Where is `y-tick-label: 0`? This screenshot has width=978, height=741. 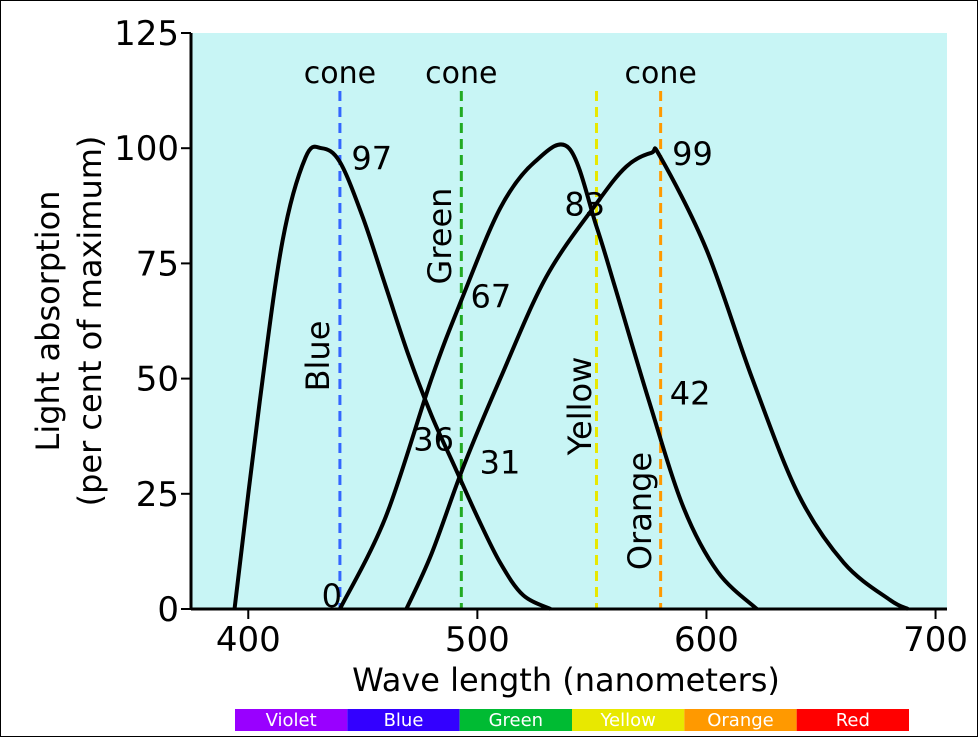
y-tick-label: 0 is located at coordinates (168, 610).